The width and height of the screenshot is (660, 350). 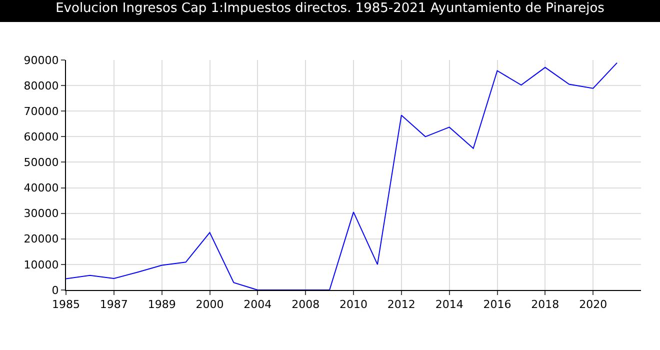 I want to click on x-tick-label: 2012, so click(x=401, y=305).